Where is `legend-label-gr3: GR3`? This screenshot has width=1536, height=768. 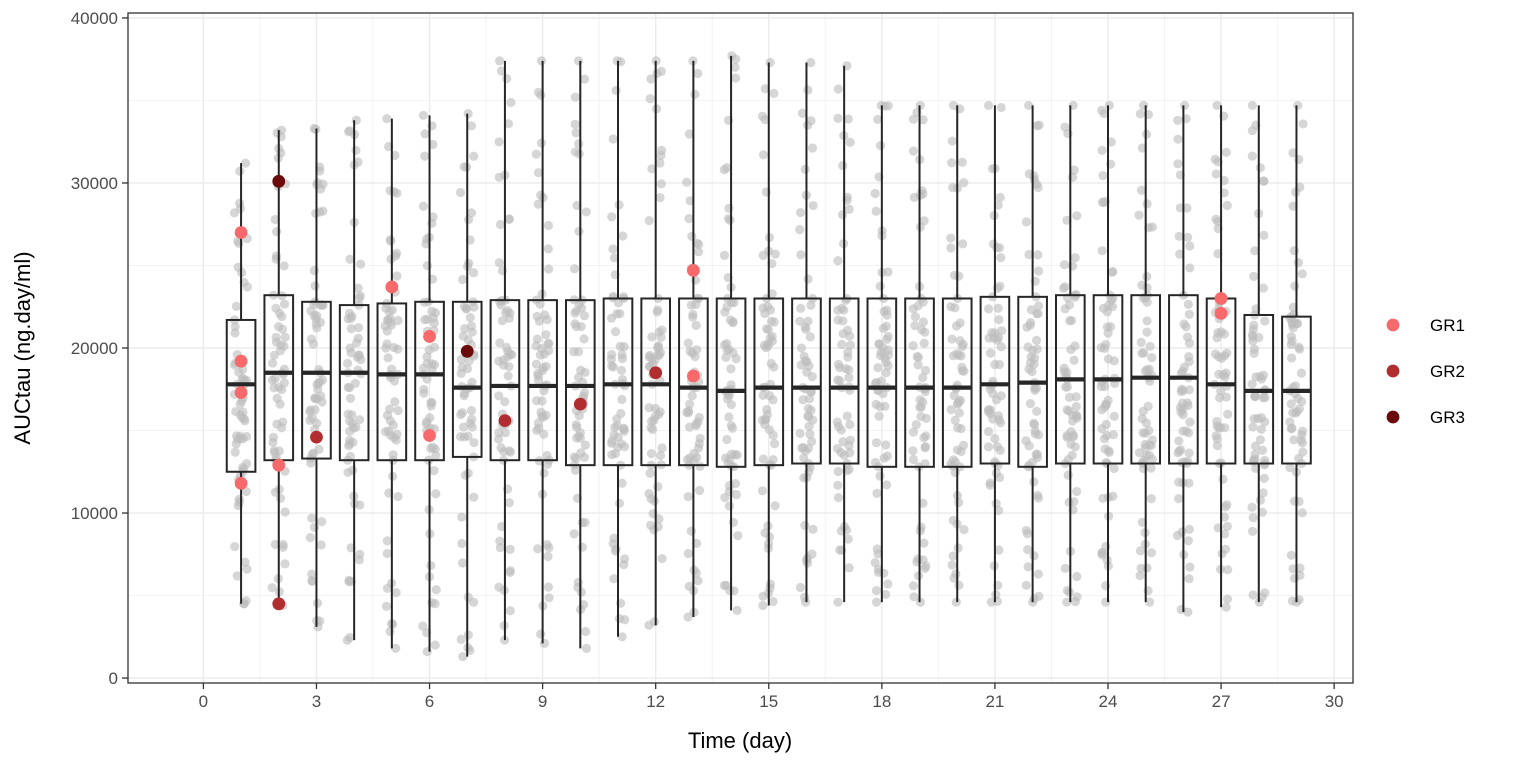 legend-label-gr3: GR3 is located at coordinates (1447, 417).